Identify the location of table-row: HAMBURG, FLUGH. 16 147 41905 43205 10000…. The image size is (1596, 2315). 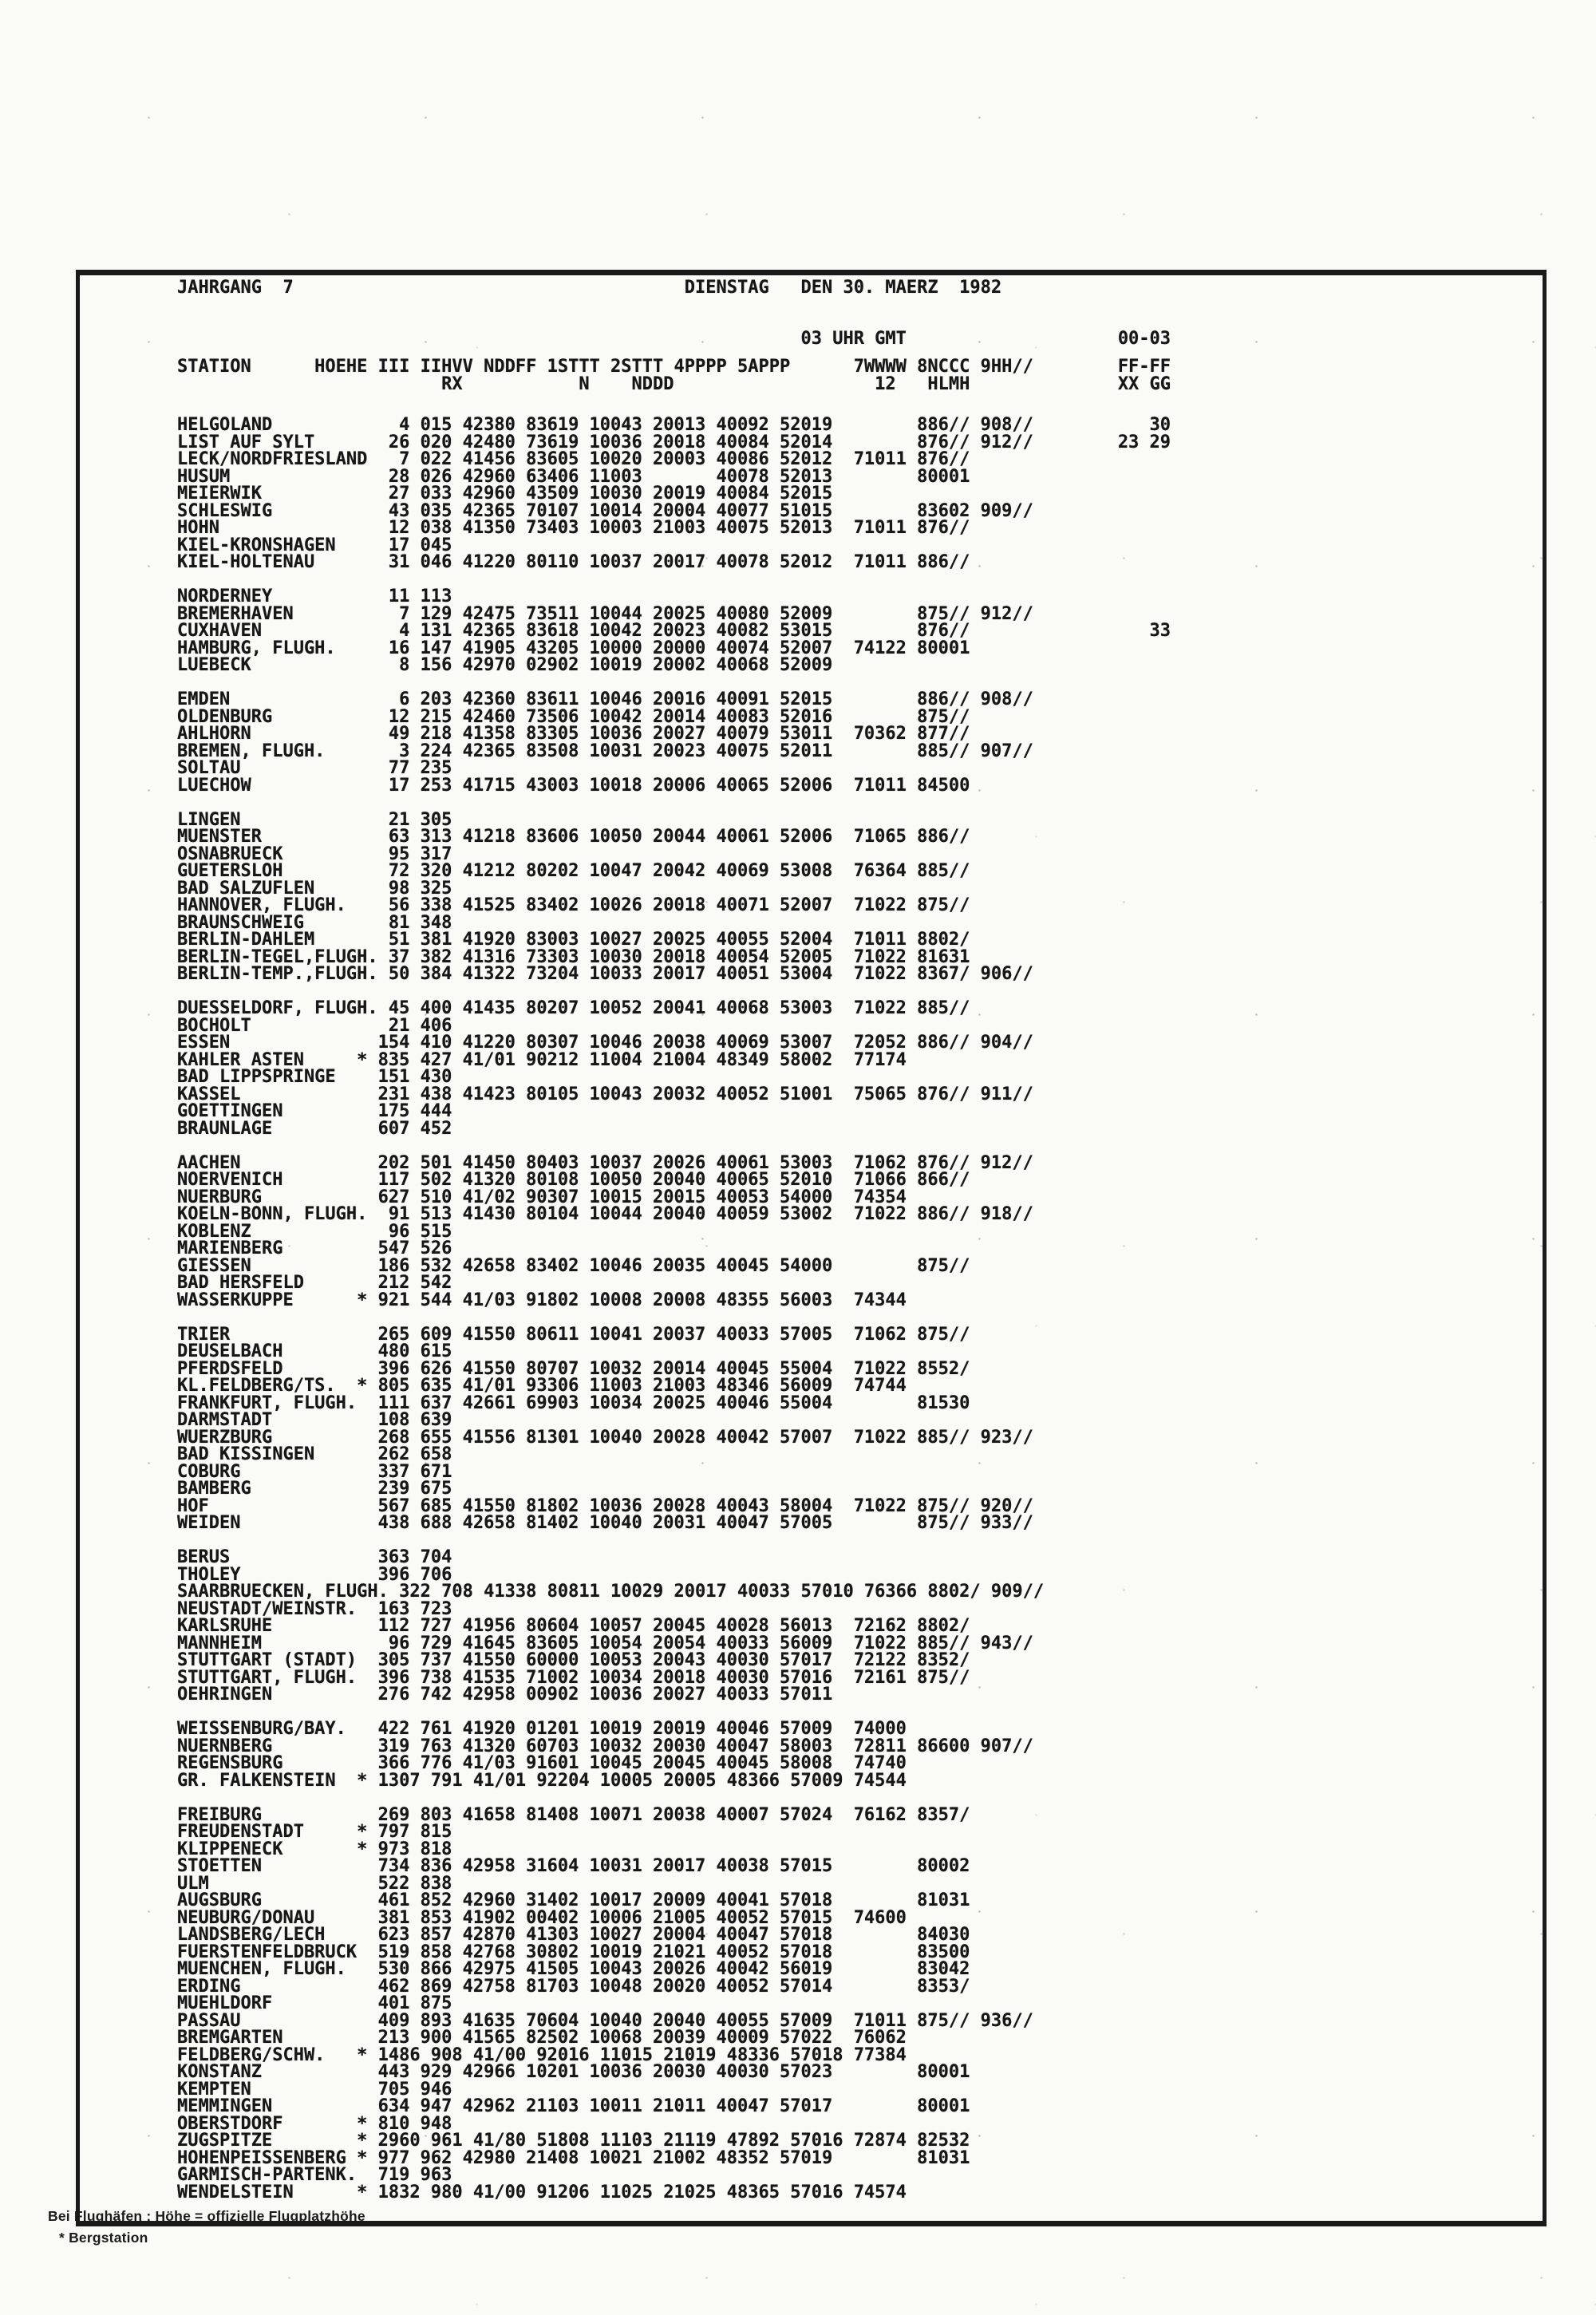
(573, 648).